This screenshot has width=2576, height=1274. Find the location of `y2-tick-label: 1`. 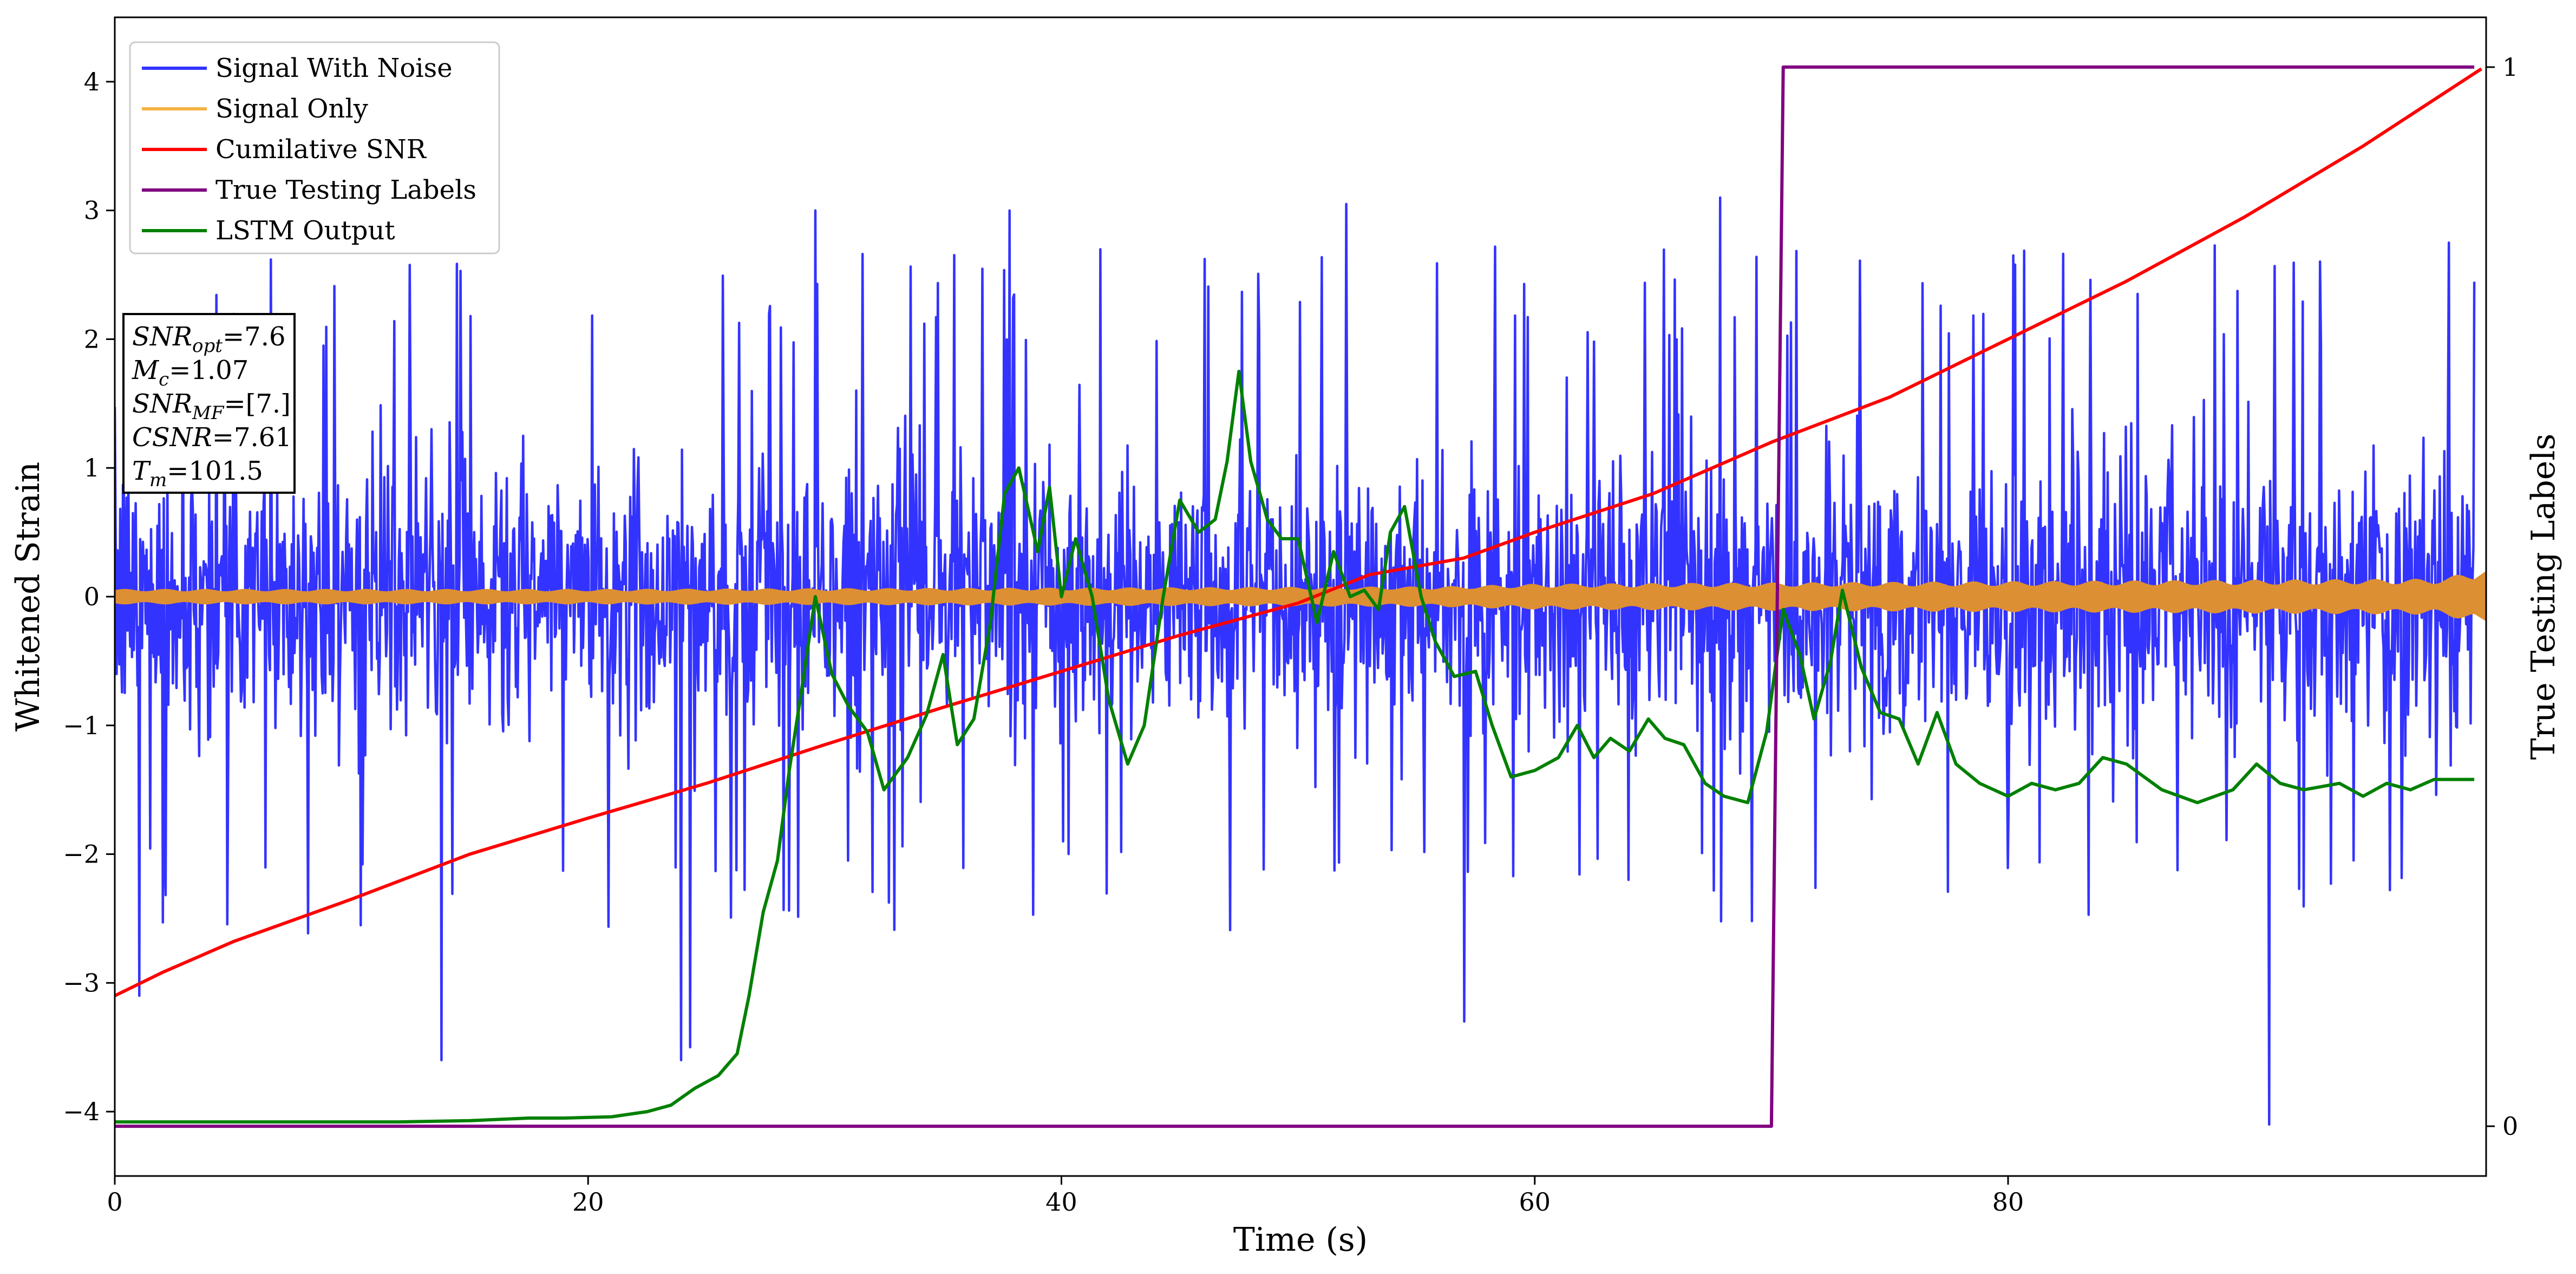

y2-tick-label: 1 is located at coordinates (2510, 67).